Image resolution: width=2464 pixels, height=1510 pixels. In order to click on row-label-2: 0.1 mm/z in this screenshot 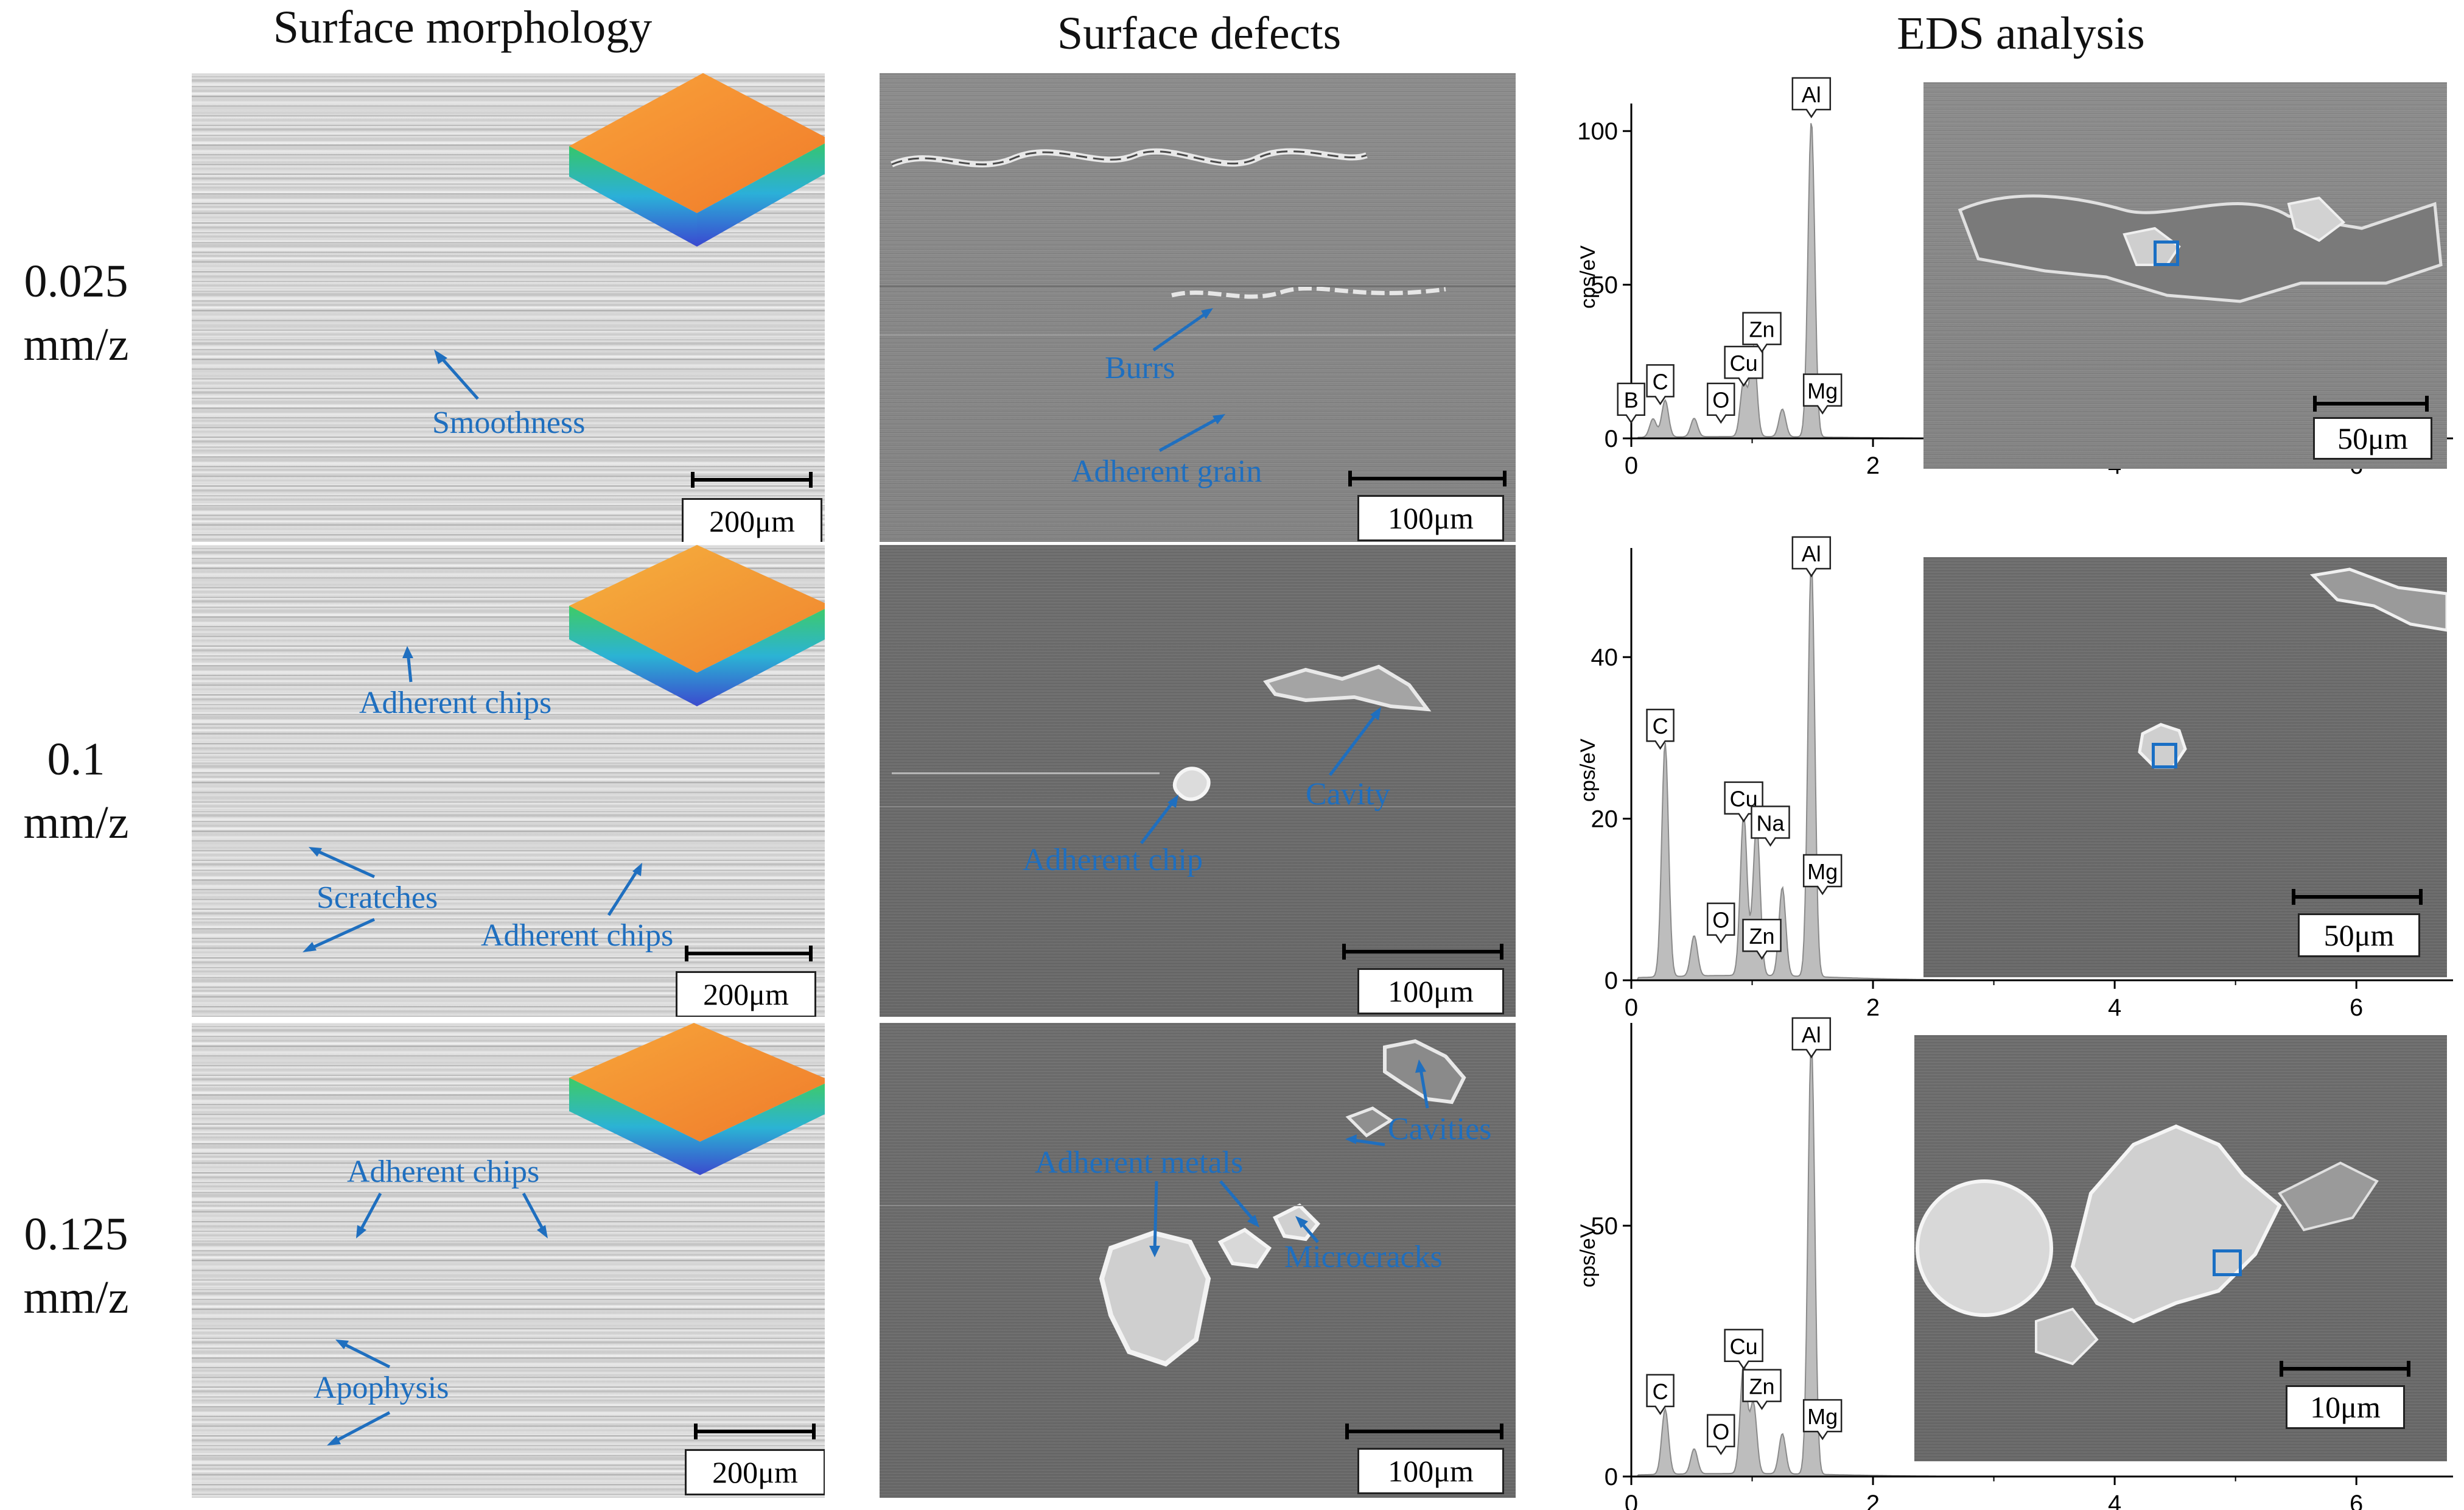, I will do `click(83, 791)`.